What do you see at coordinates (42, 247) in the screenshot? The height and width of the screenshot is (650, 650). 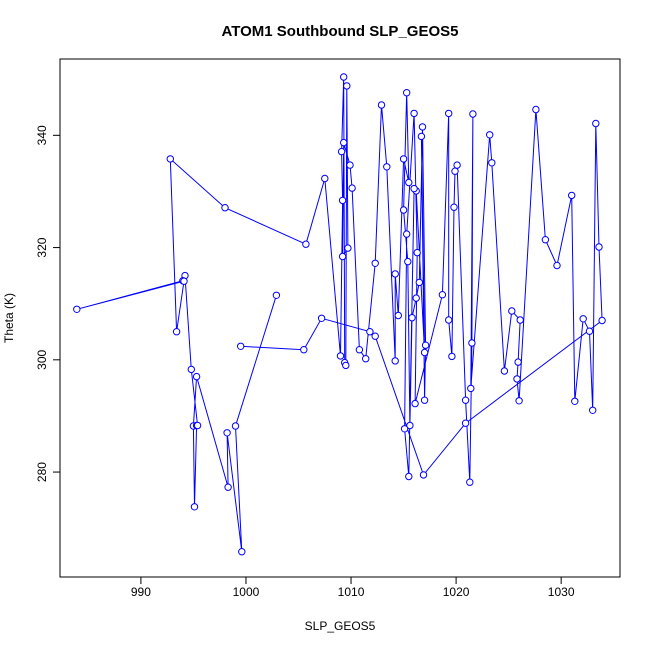 I see `y-tick-label: 320` at bounding box center [42, 247].